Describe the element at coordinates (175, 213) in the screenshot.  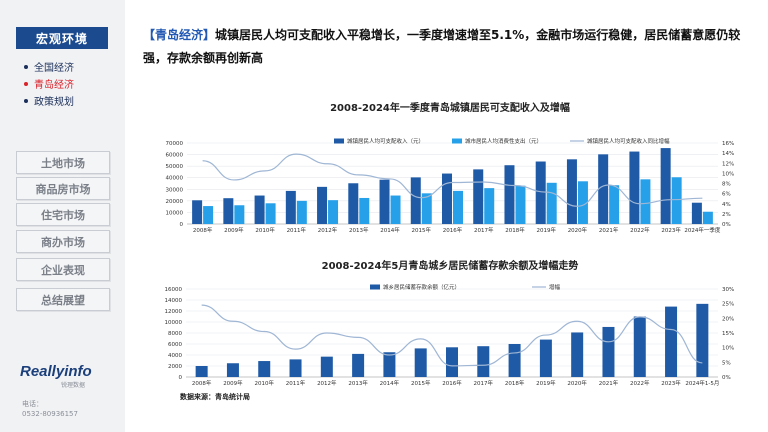
I see `y-tick-left: 10000` at that location.